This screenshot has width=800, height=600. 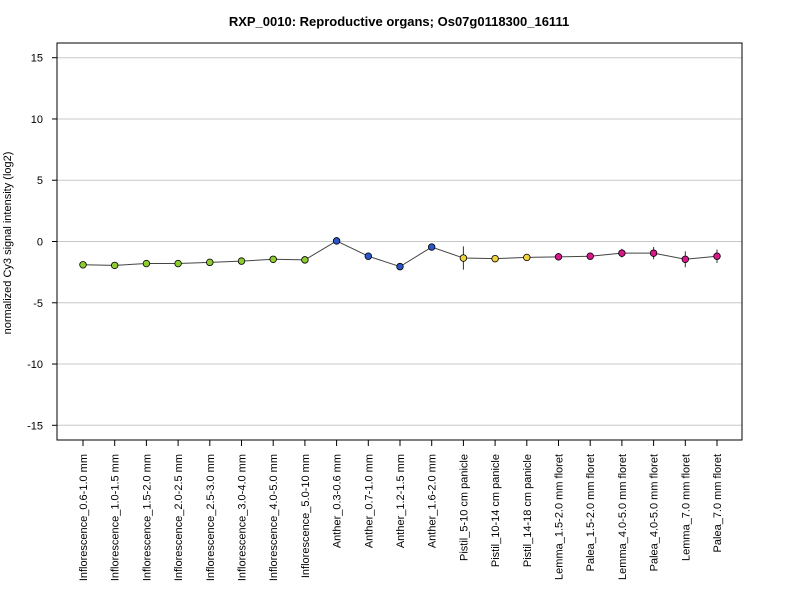 I want to click on data-points, so click(x=400, y=254).